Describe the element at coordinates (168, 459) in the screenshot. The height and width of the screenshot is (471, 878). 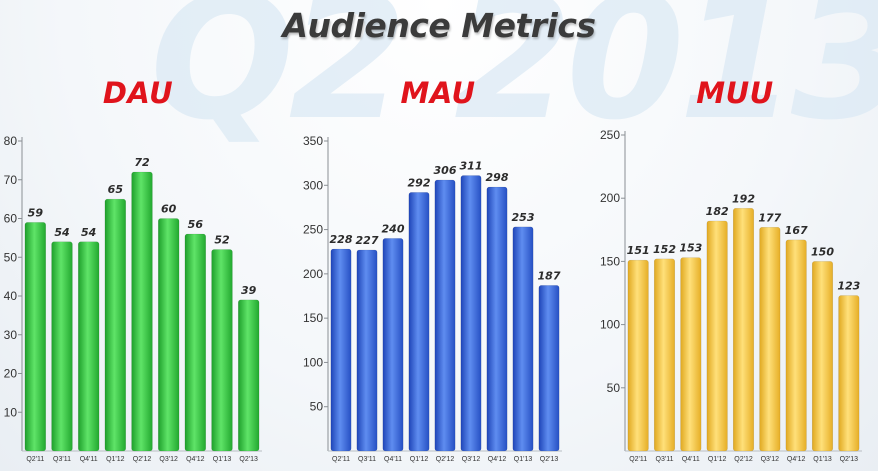
I see `dau-x-tick-label: Q3'12` at that location.